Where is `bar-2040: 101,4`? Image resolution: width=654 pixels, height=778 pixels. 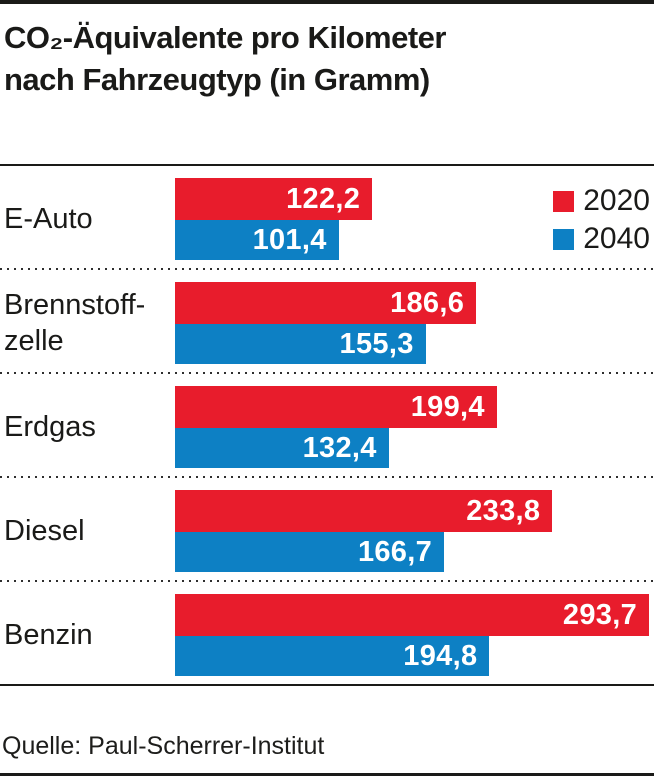 bar-2040: 101,4 is located at coordinates (257, 240).